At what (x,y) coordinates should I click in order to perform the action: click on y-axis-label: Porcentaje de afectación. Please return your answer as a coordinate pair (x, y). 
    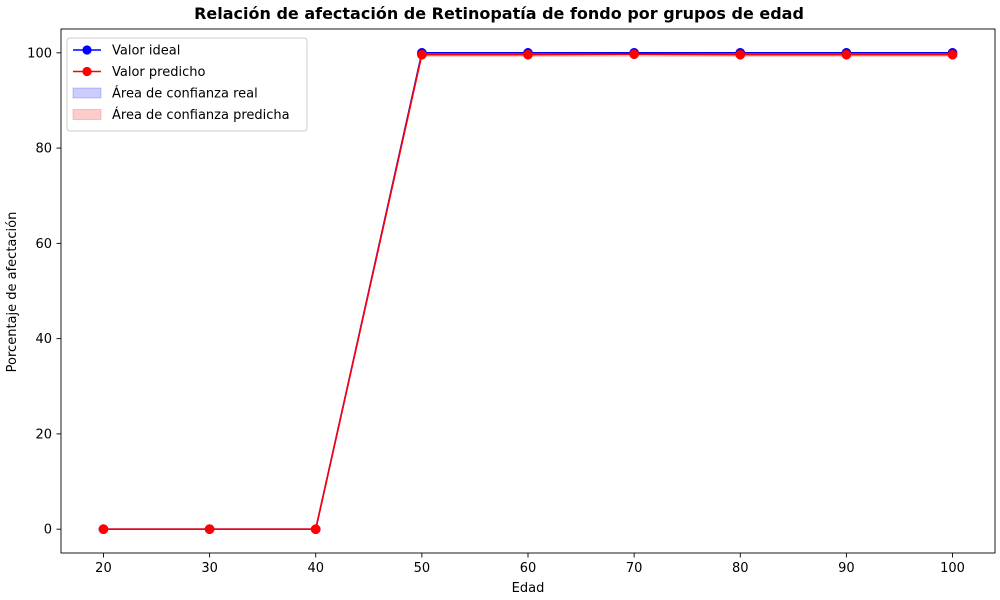
    Looking at the image, I should click on (12, 292).